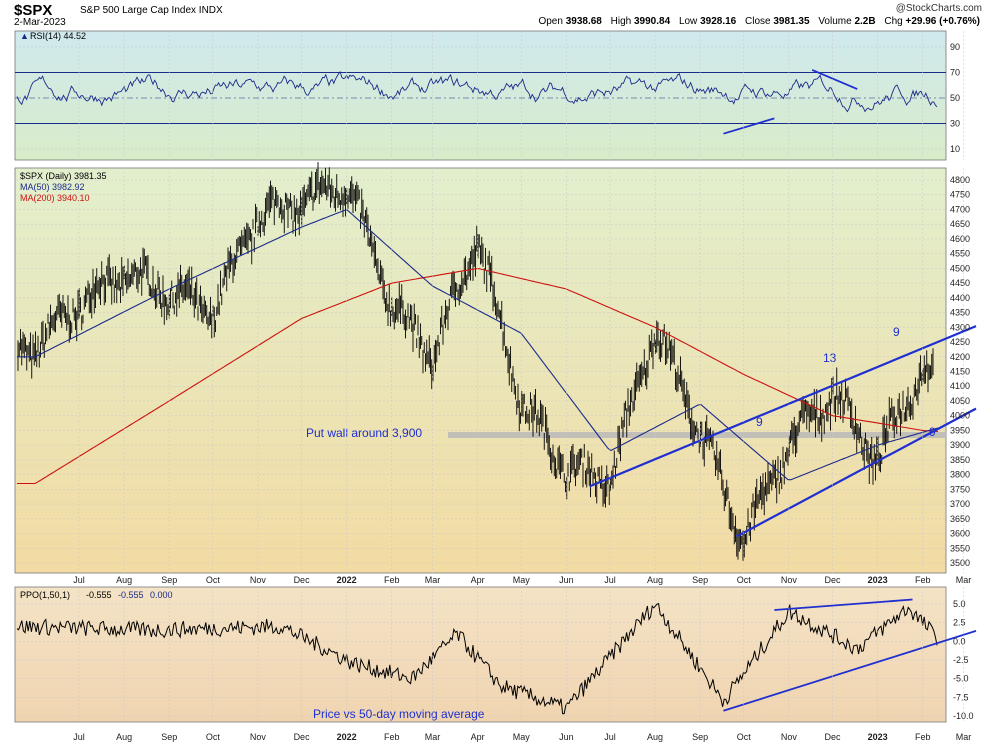 This screenshot has width=990, height=744. I want to click on open-label: Open, so click(550, 21).